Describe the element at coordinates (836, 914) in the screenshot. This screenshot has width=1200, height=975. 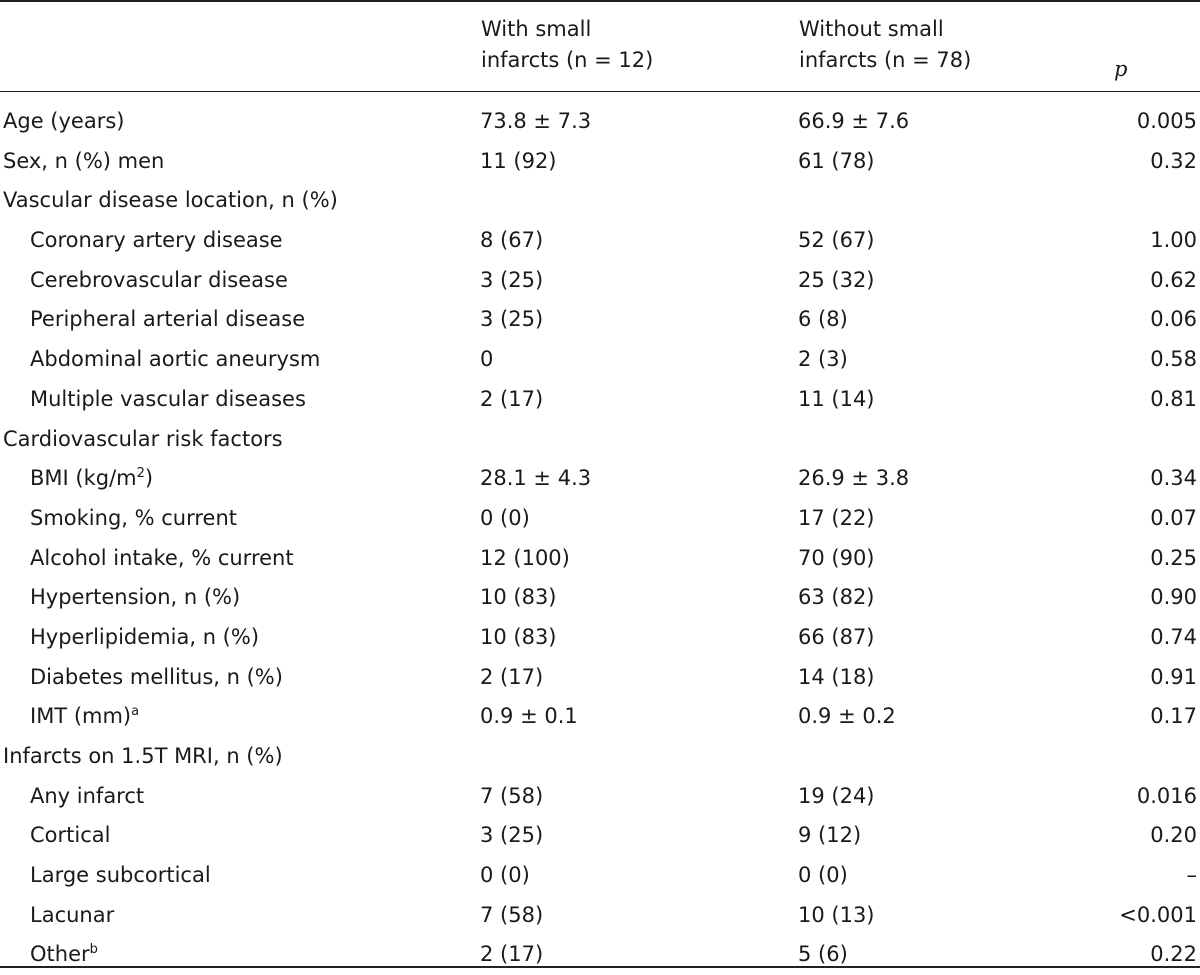
I see `value-without-small-infarcts: 10 (13)` at that location.